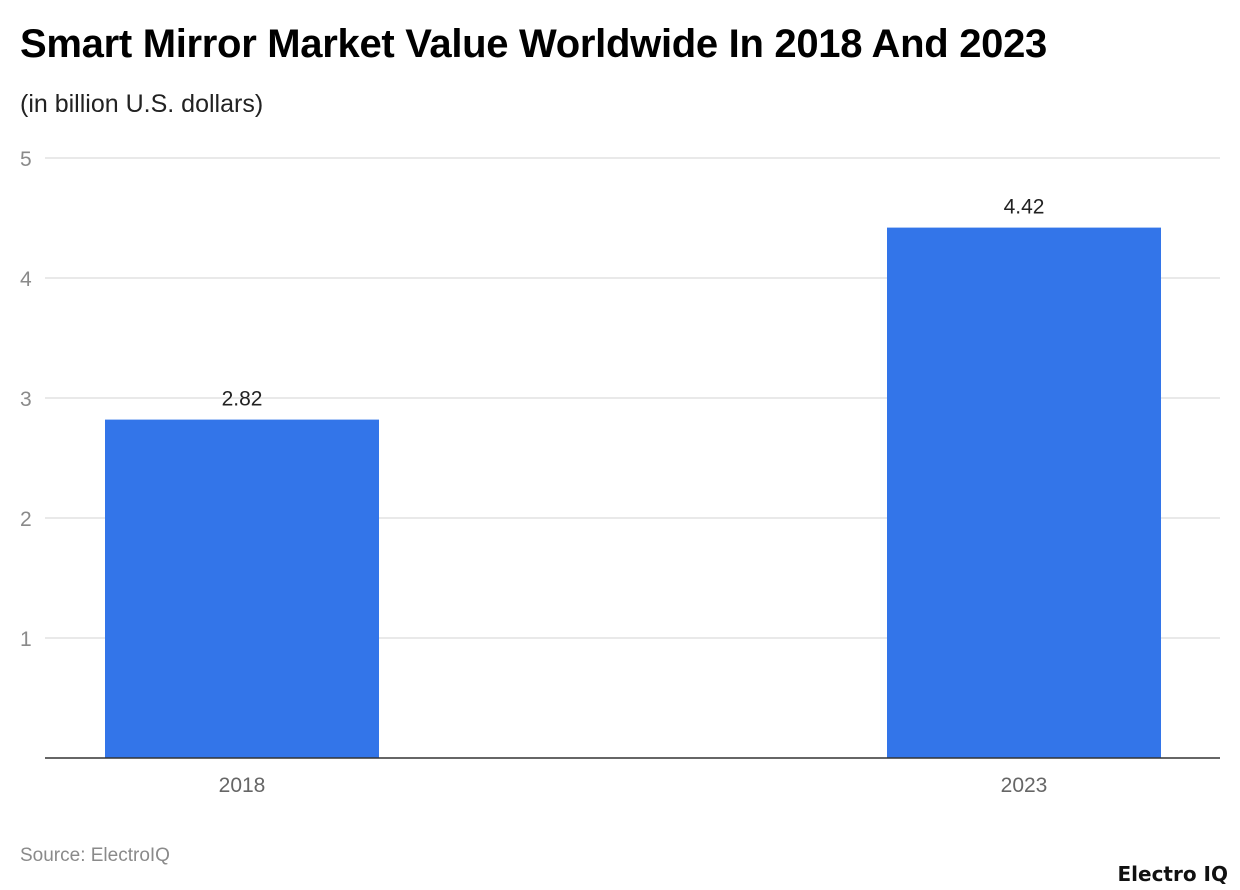  I want to click on bar-value-label: 2.82, so click(242, 399).